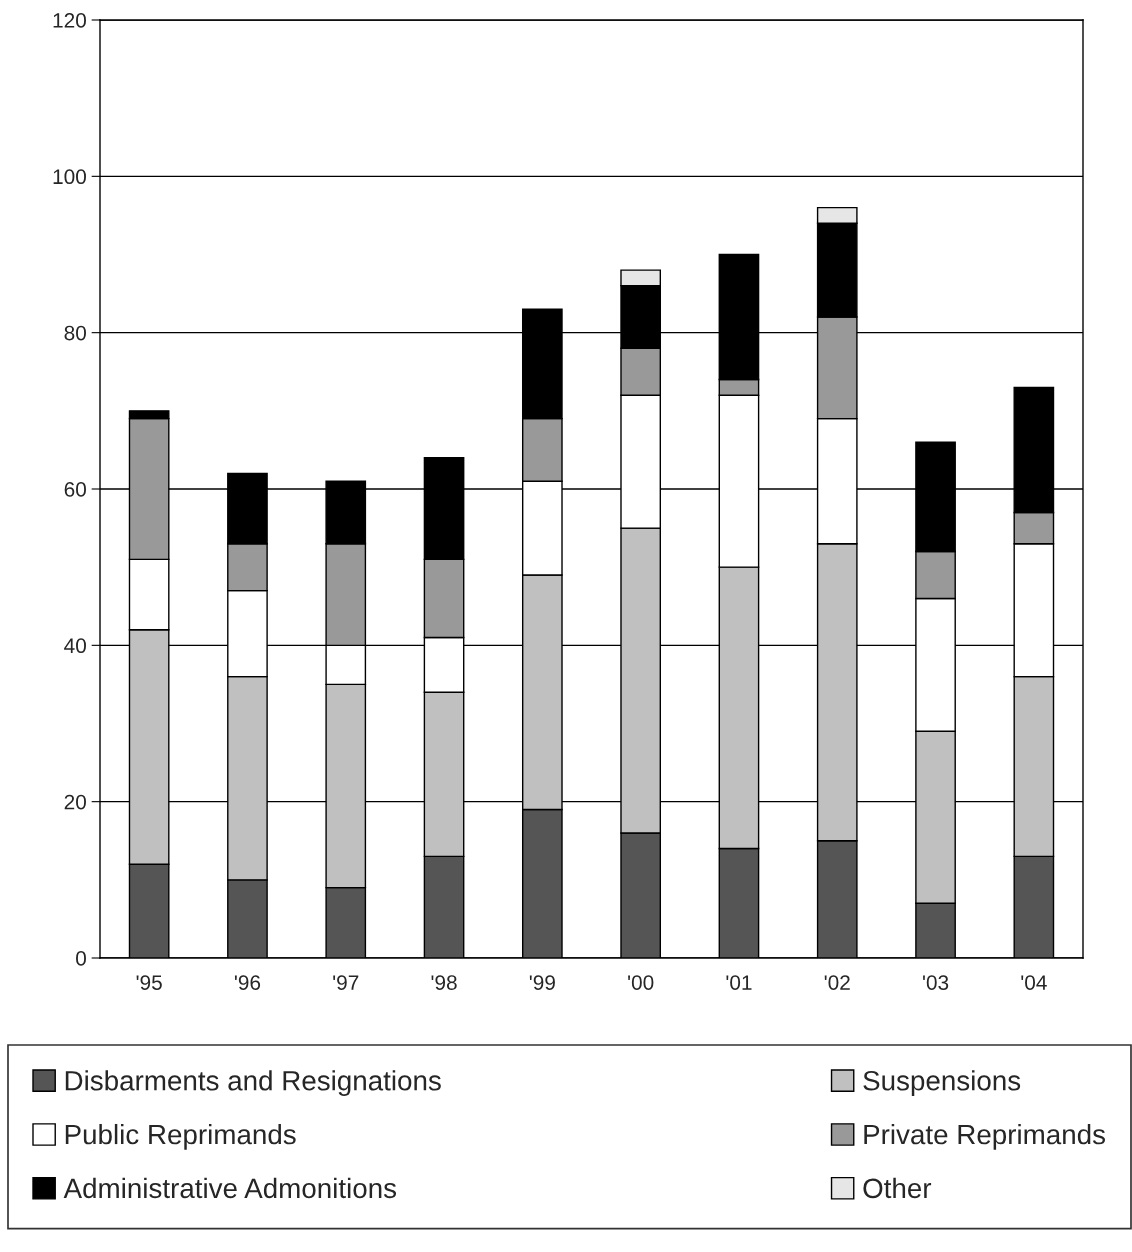 The height and width of the screenshot is (1252, 1132). What do you see at coordinates (247, 982) in the screenshot?
I see `x-tick-label: '96` at bounding box center [247, 982].